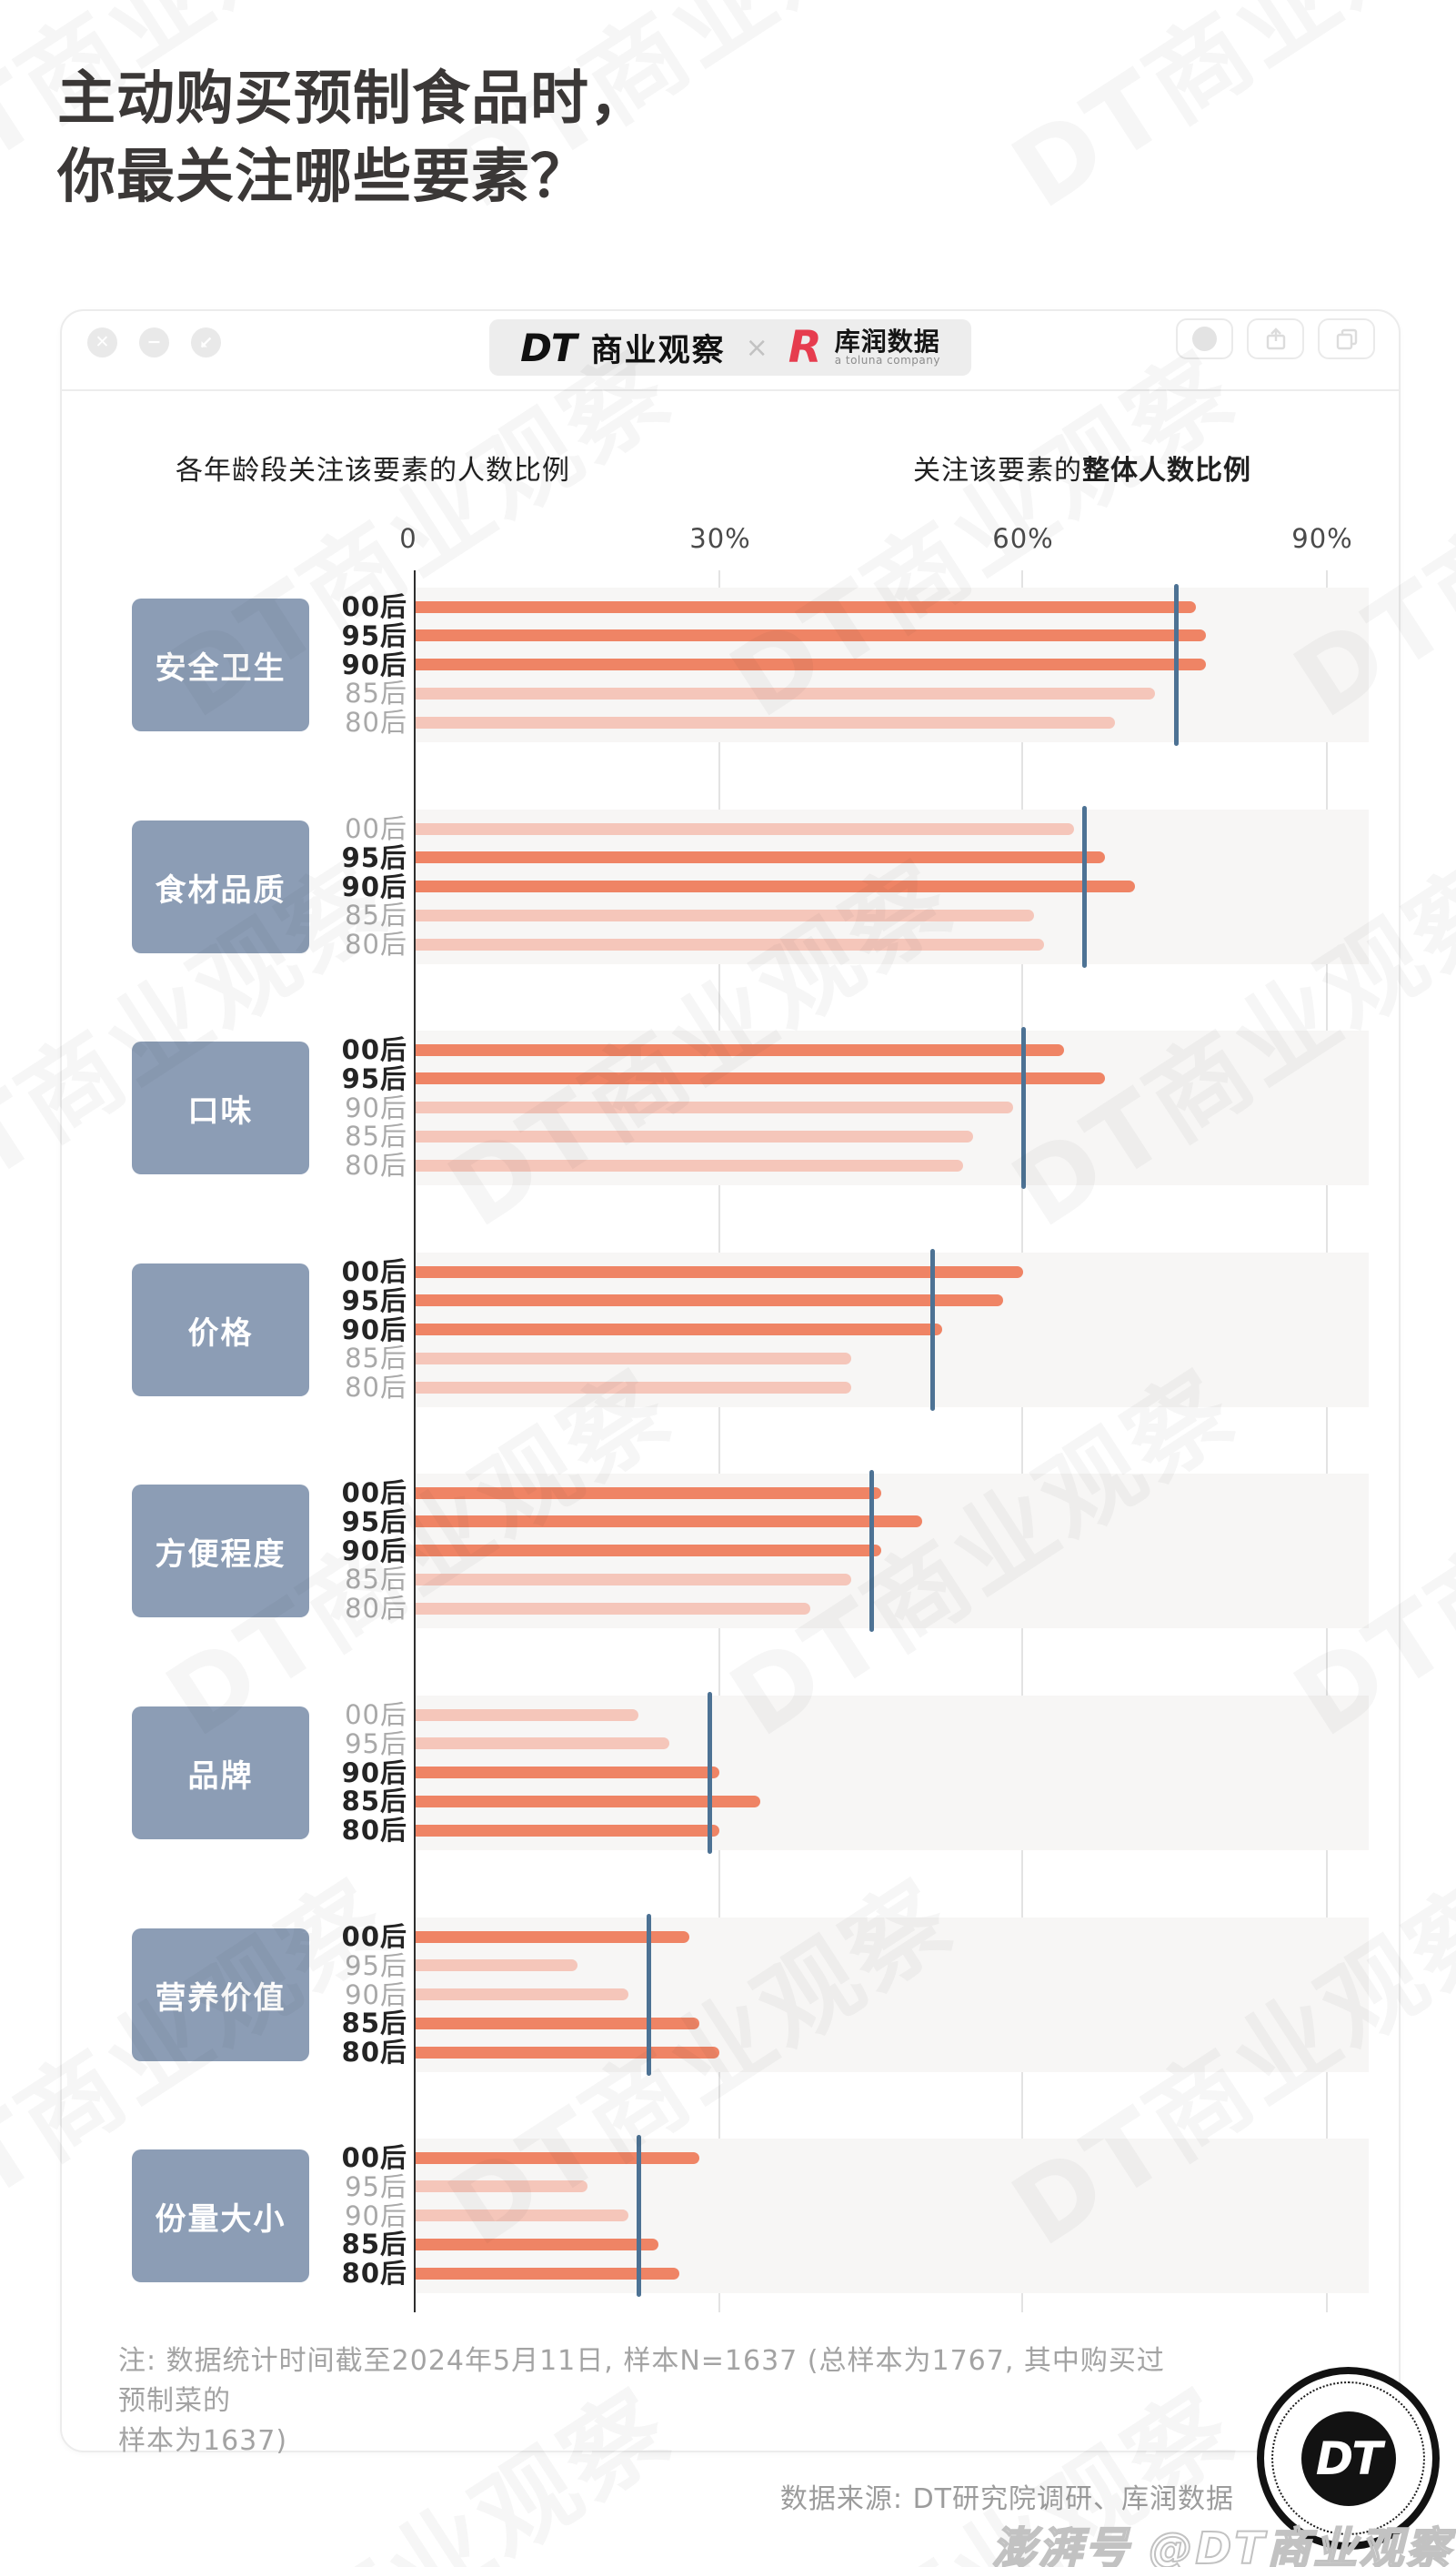 The height and width of the screenshot is (2567, 1456). What do you see at coordinates (221, 1551) in the screenshot?
I see `category-label-box: 方便程度` at bounding box center [221, 1551].